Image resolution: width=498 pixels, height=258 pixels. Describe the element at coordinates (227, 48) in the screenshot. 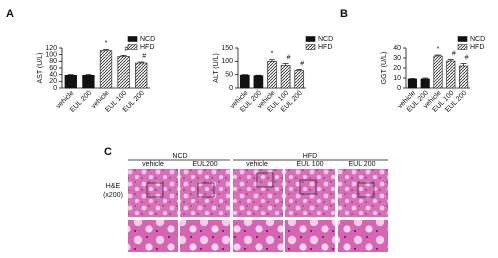

I see `y-tick-label: 150` at that location.